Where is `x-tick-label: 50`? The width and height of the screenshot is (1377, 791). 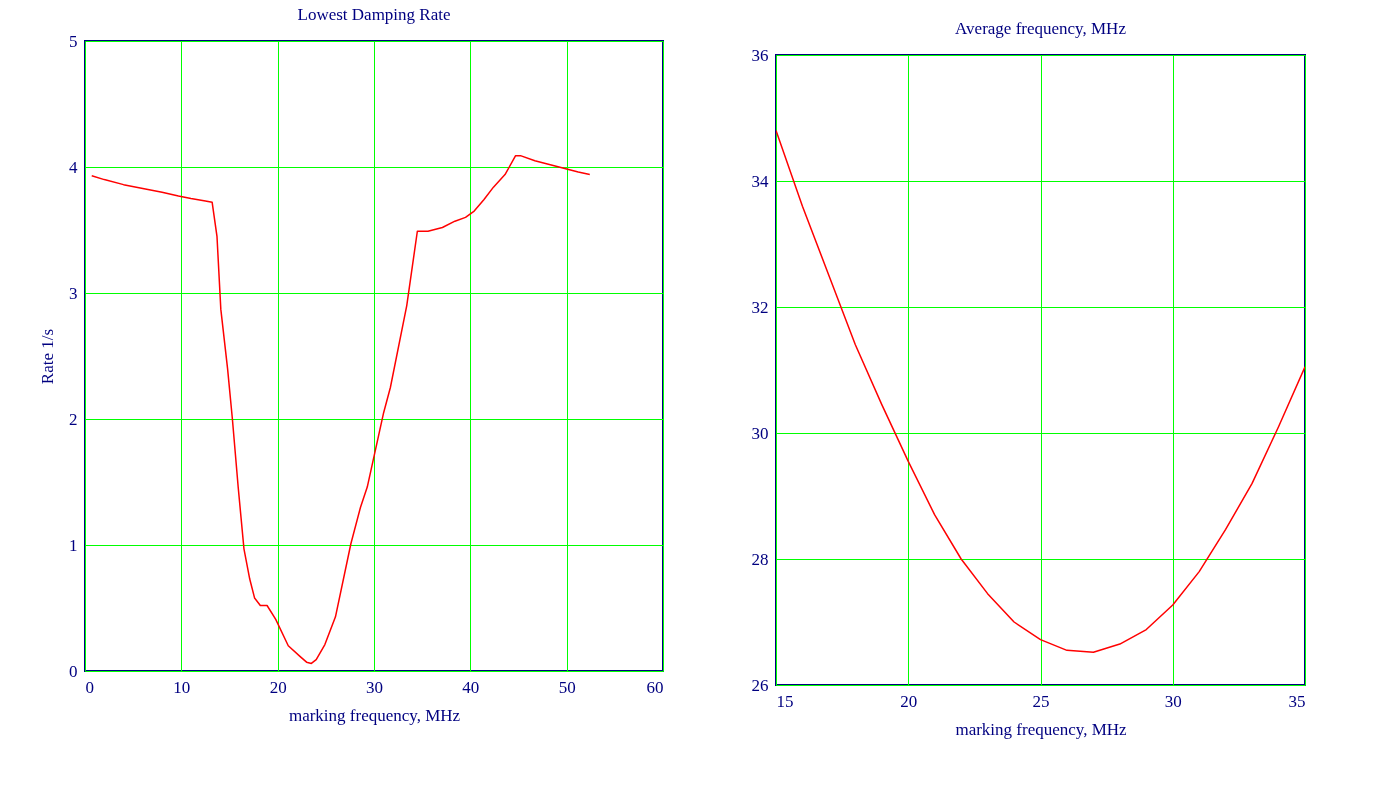
x-tick-label: 50 is located at coordinates (567, 687).